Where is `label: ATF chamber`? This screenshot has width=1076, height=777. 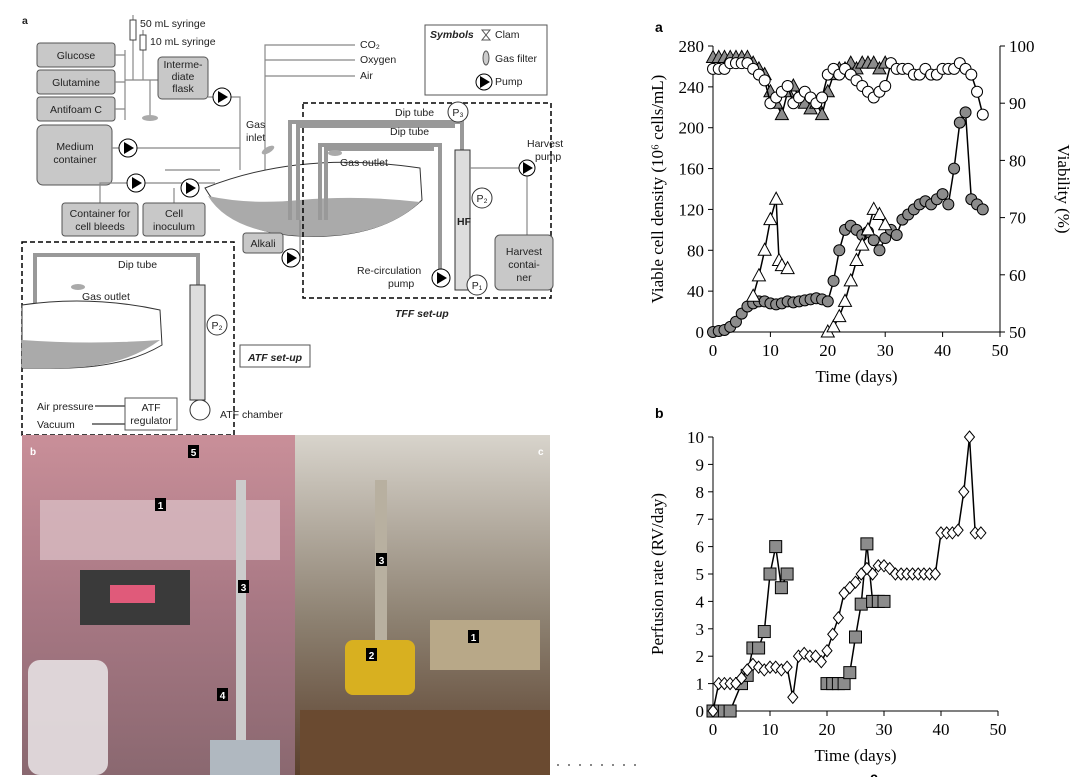 label: ATF chamber is located at coordinates (251, 415).